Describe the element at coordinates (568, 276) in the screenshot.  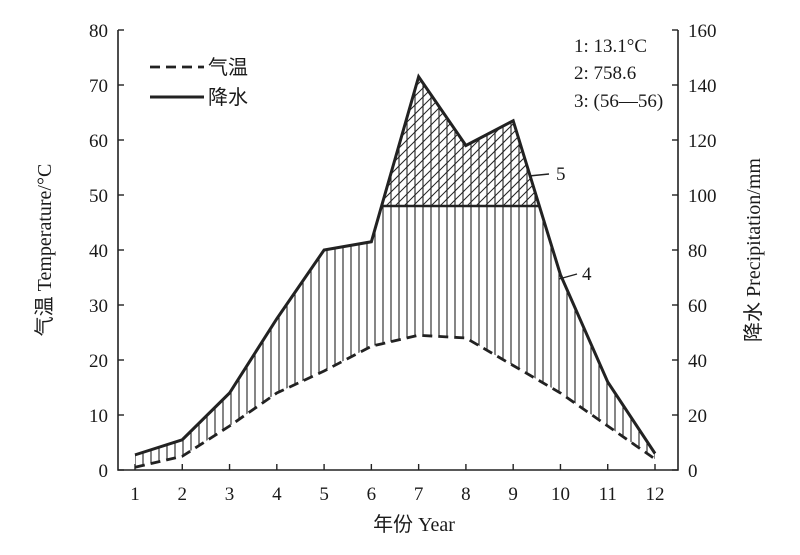
I see `callout-4-leader` at that location.